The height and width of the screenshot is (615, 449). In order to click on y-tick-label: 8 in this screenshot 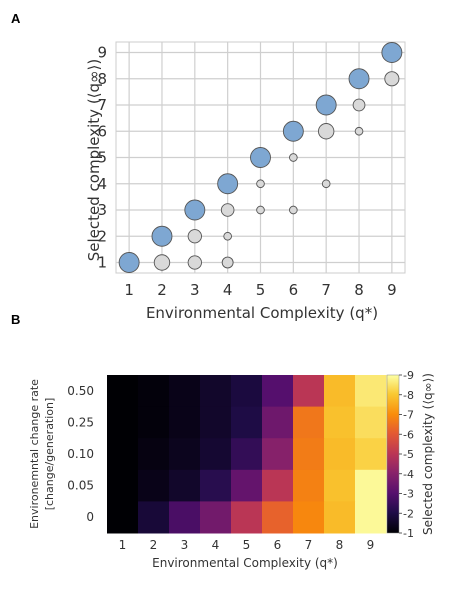, I will do `click(102, 79)`.